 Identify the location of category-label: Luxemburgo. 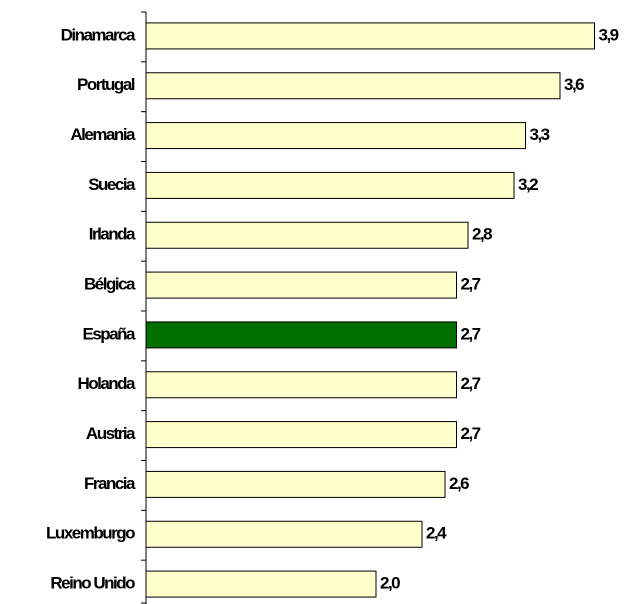
(90, 533).